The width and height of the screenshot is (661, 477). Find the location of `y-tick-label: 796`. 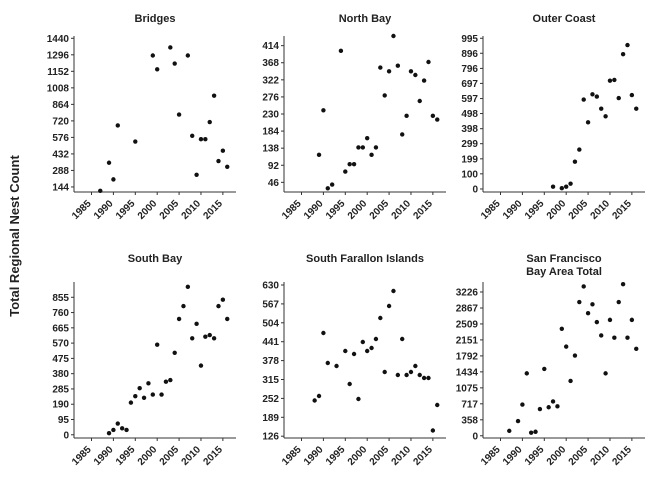

y-tick-label: 796 is located at coordinates (469, 69).